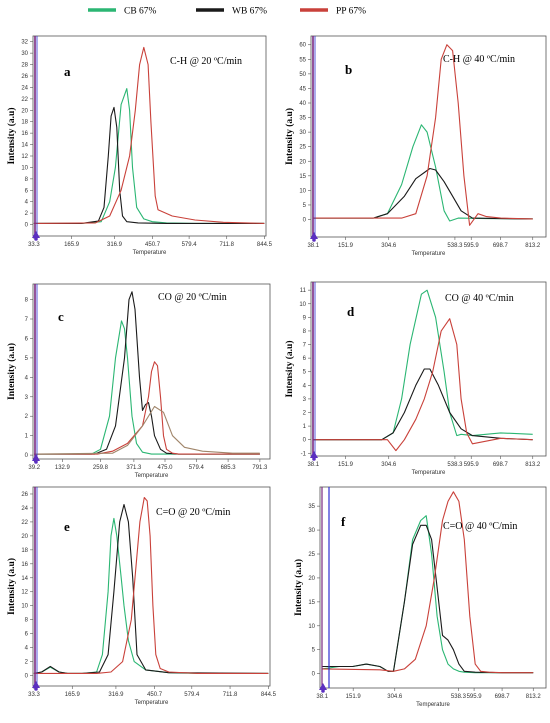 This screenshot has height=723, width=550. Describe the element at coordinates (24, 146) in the screenshot. I see `y-tick-label: 14` at that location.